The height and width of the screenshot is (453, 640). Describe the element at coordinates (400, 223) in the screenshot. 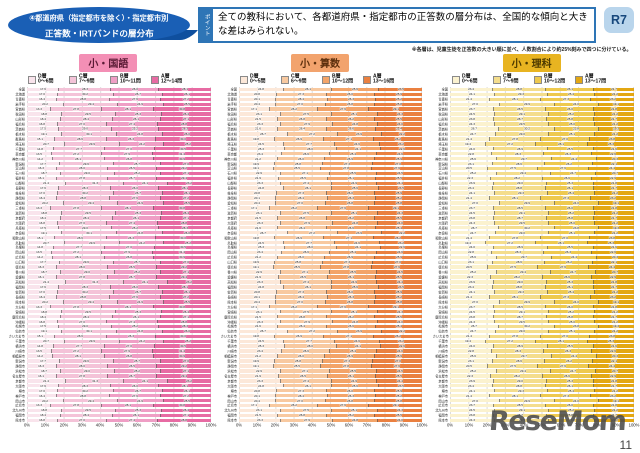

I see `bar-segment-A層: 24.0` at that location.